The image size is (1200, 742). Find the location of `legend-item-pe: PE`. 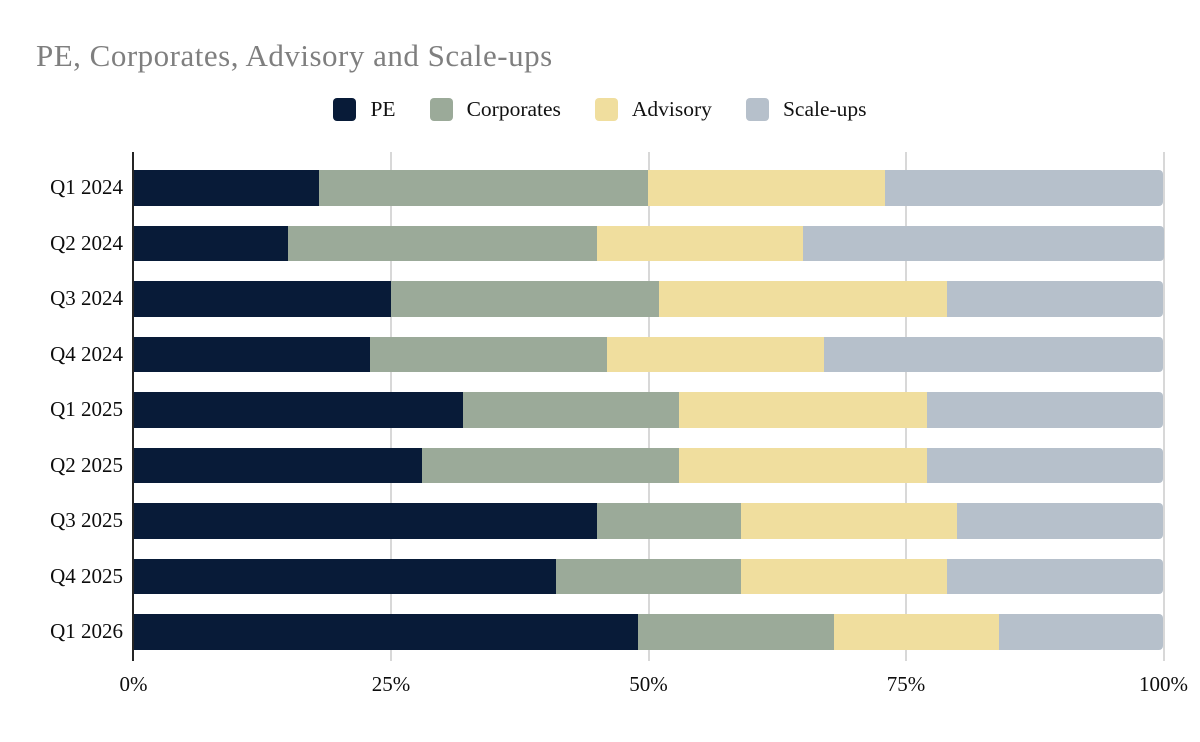

legend-item-pe: PE is located at coordinates (364, 109).